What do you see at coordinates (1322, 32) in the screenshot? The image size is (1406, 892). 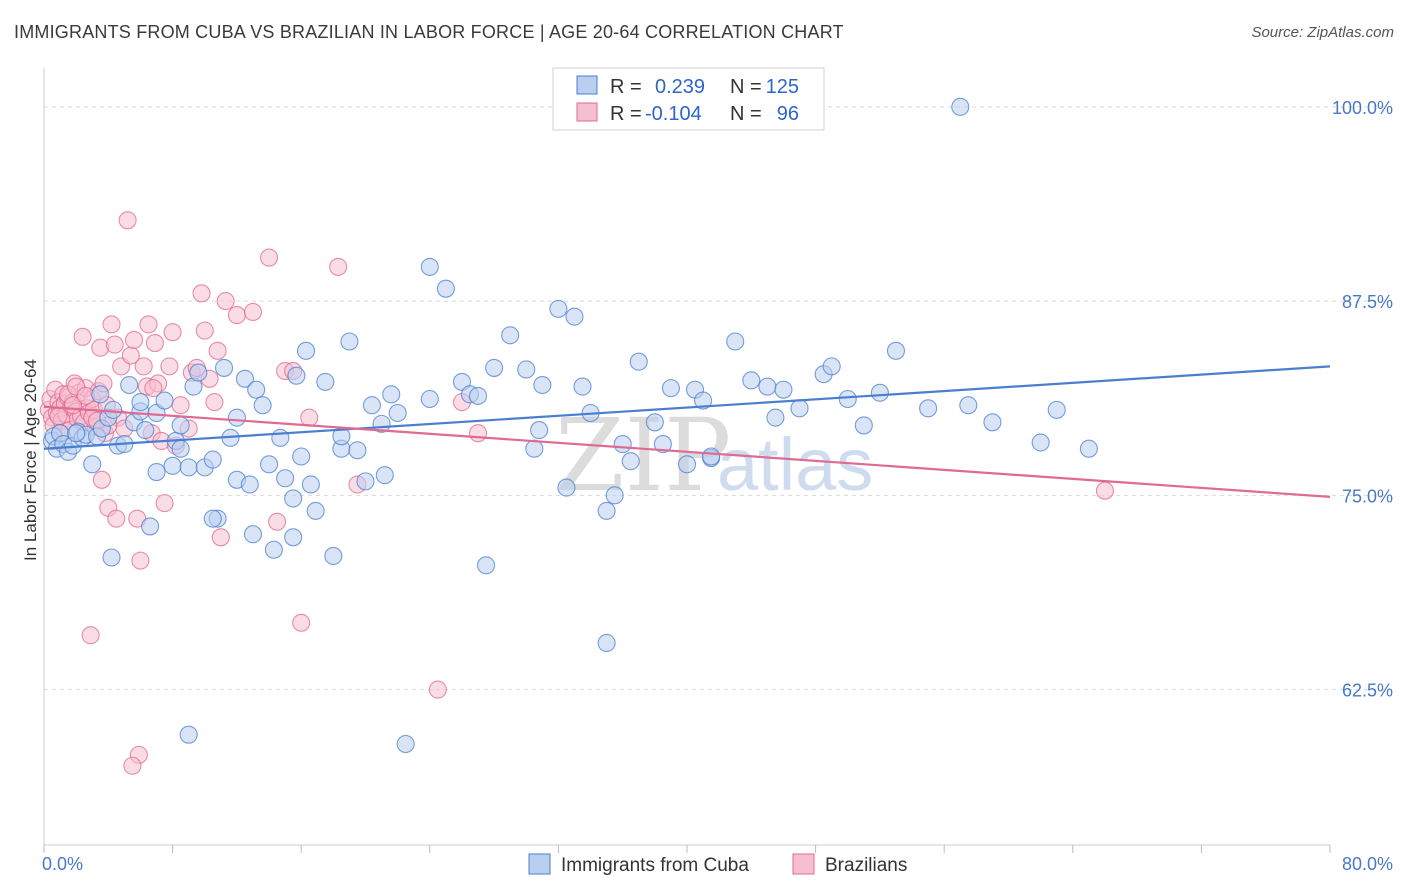 I see `source-label: Source: ZipAtlas.com` at bounding box center [1322, 32].